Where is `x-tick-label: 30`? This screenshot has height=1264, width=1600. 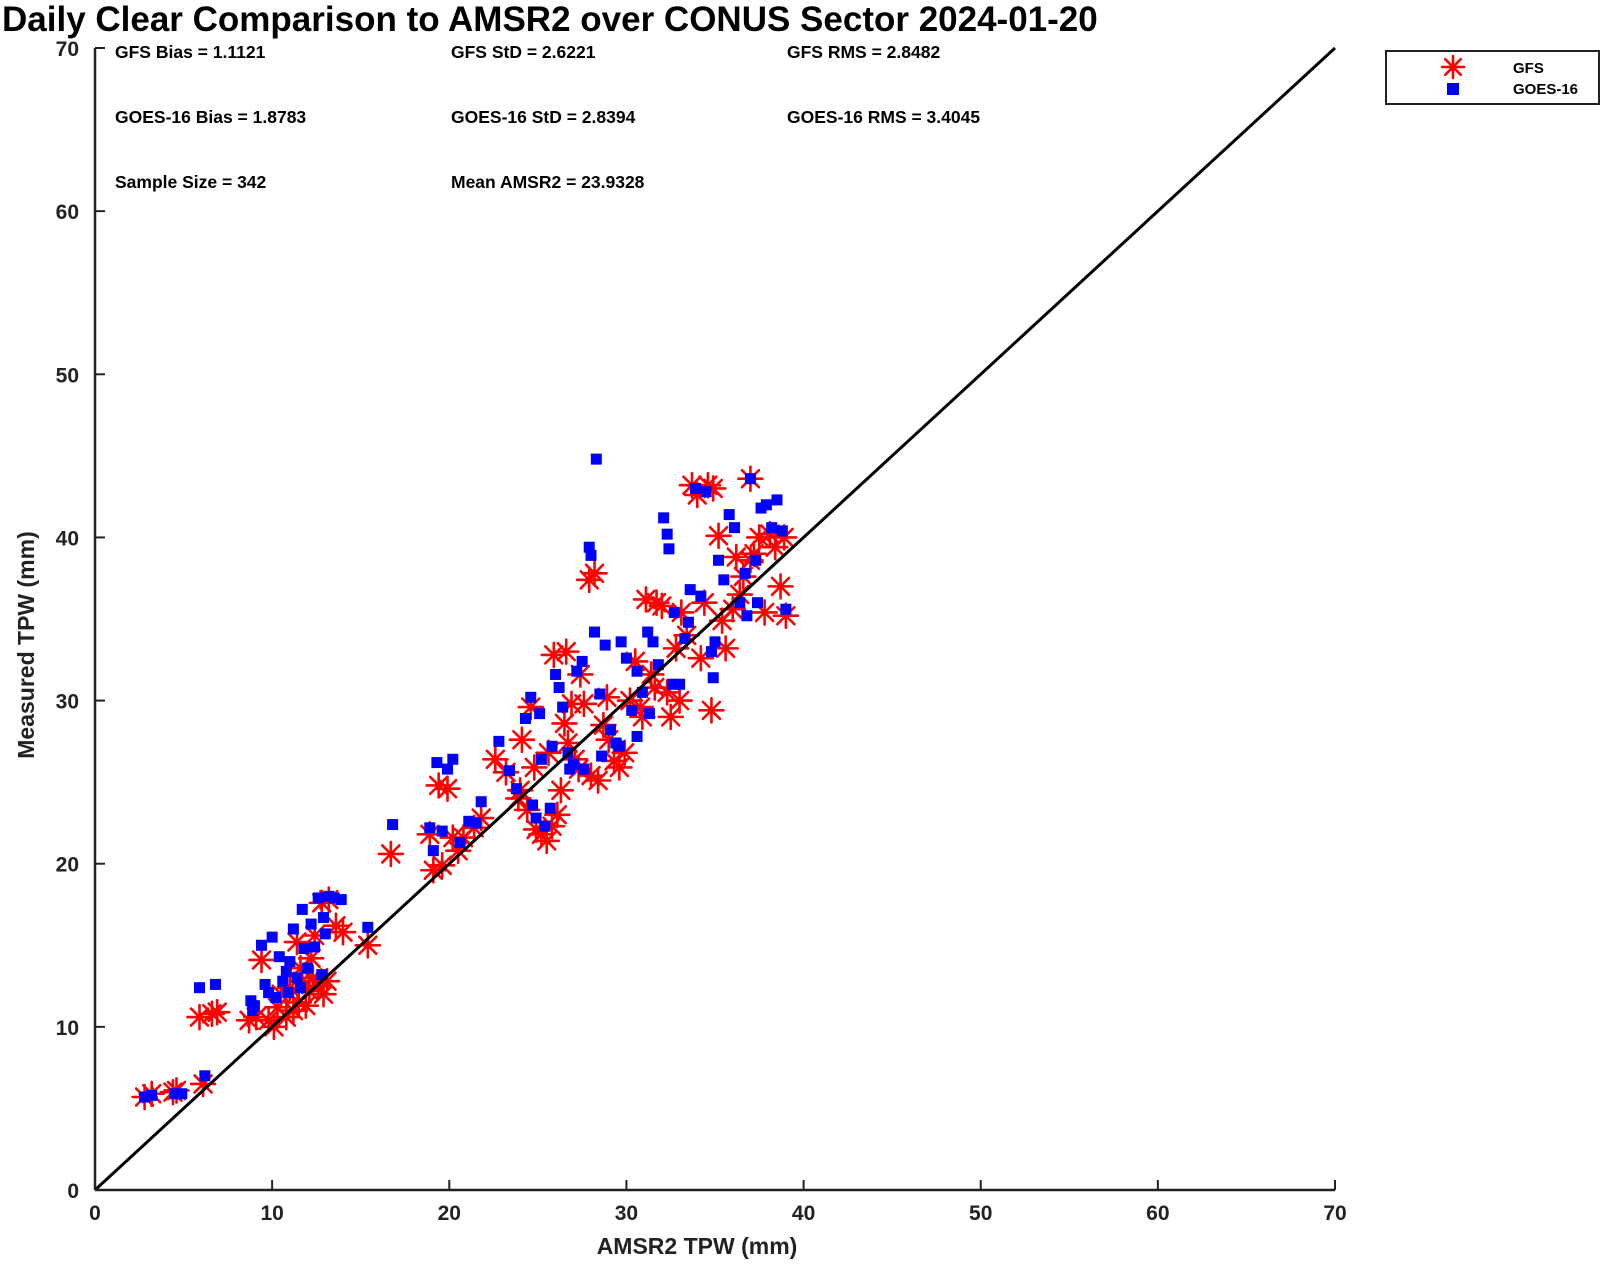
x-tick-label: 30 is located at coordinates (626, 1213).